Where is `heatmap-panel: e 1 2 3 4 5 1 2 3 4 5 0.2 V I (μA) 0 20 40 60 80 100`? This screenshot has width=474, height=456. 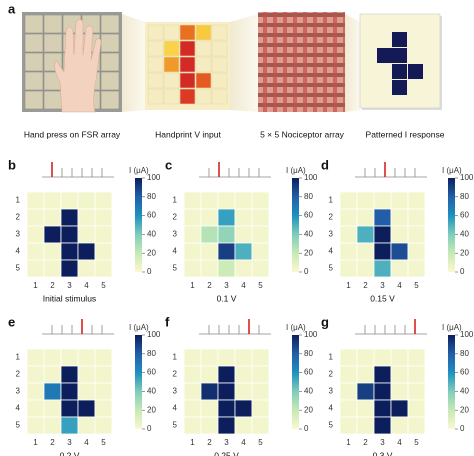
heatmap-panel: e 1 2 3 4 5 1 2 3 4 5 0.2 V I (μA) 0 20 40 60 80 100 is located at coordinates (84, 385).